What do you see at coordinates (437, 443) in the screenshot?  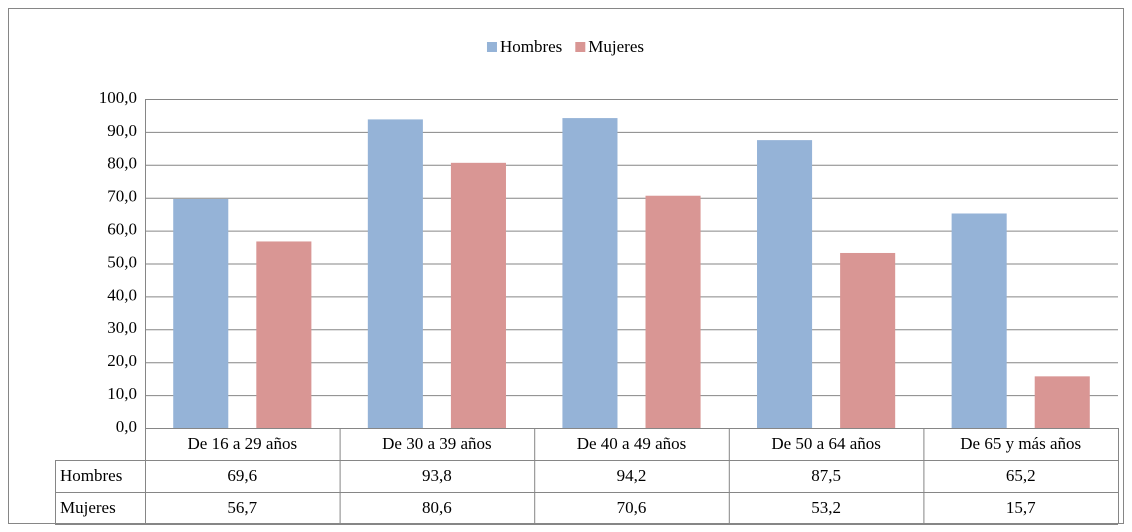 I see `x-tick-label: De 30 a 39 años` at bounding box center [437, 443].